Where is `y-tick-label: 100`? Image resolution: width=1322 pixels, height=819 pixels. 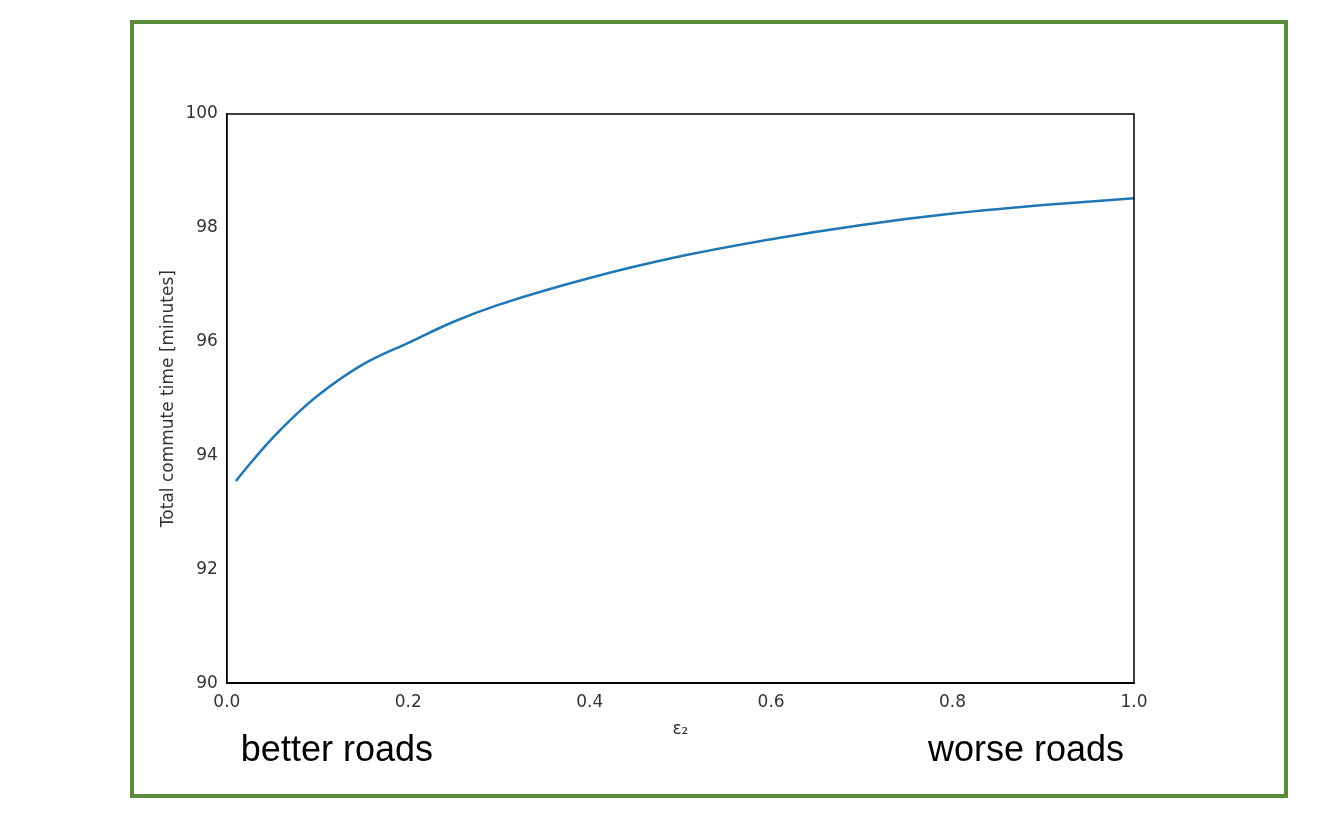 y-tick-label: 100 is located at coordinates (201, 112).